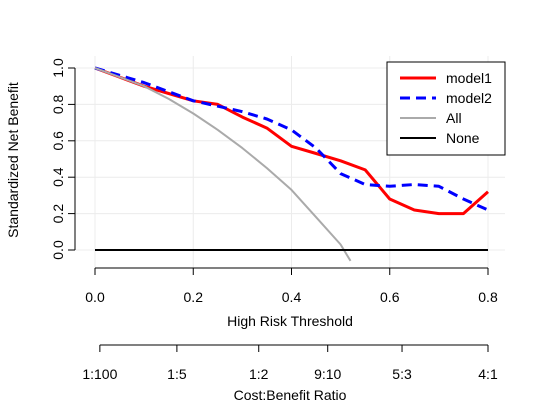 The width and height of the screenshot is (545, 414). What do you see at coordinates (58, 104) in the screenshot?
I see `y-tick-label: 0.8` at bounding box center [58, 104].